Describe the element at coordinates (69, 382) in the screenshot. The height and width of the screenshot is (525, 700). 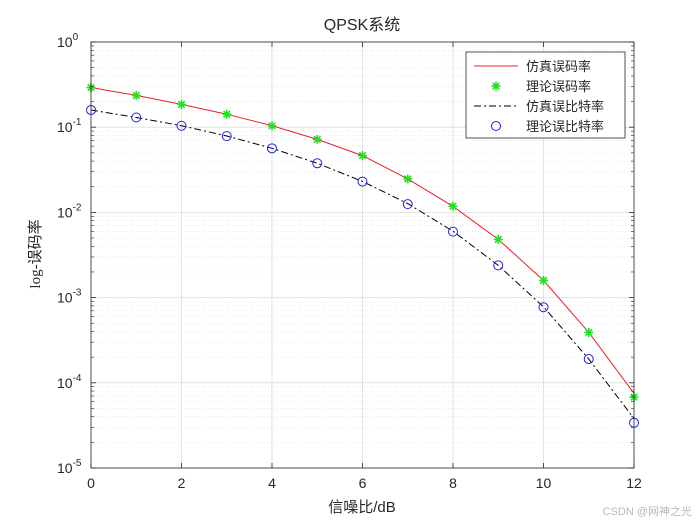
I see `y-tick-label: 10⁻⁴` at that location.